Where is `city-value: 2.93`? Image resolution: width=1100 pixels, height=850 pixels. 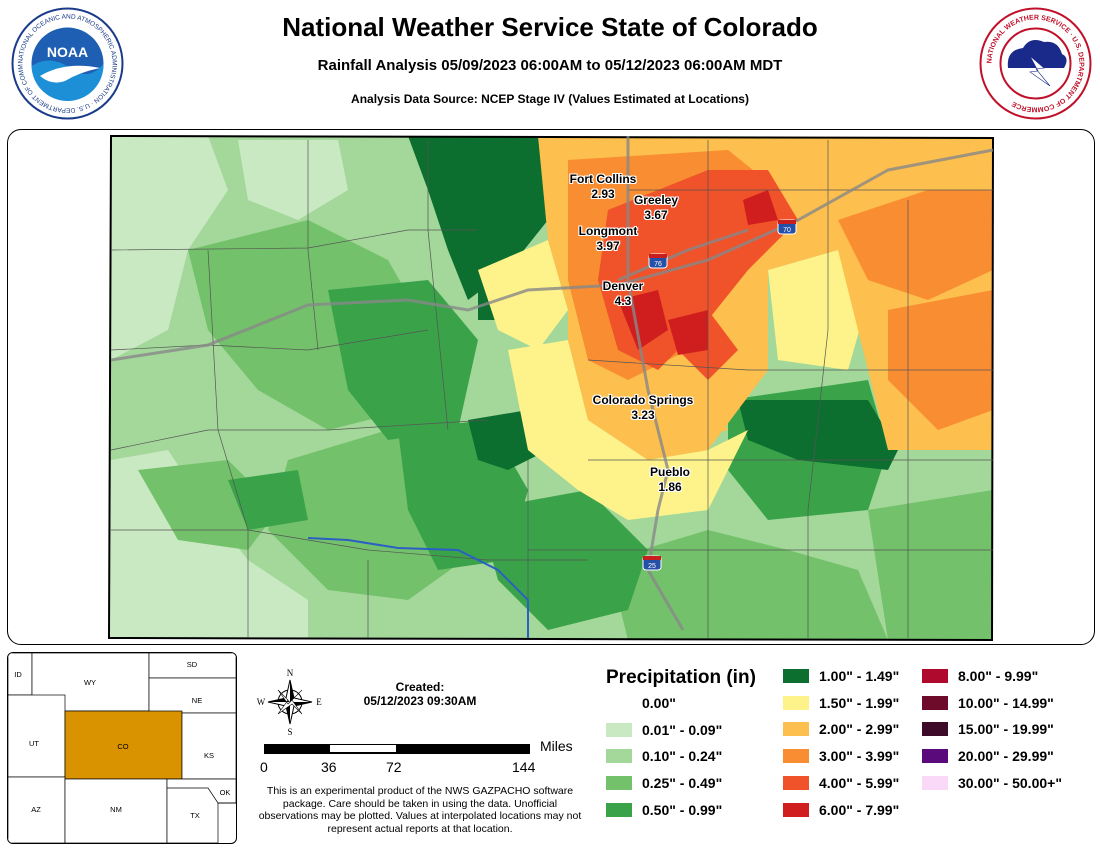 city-value: 2.93 is located at coordinates (603, 194).